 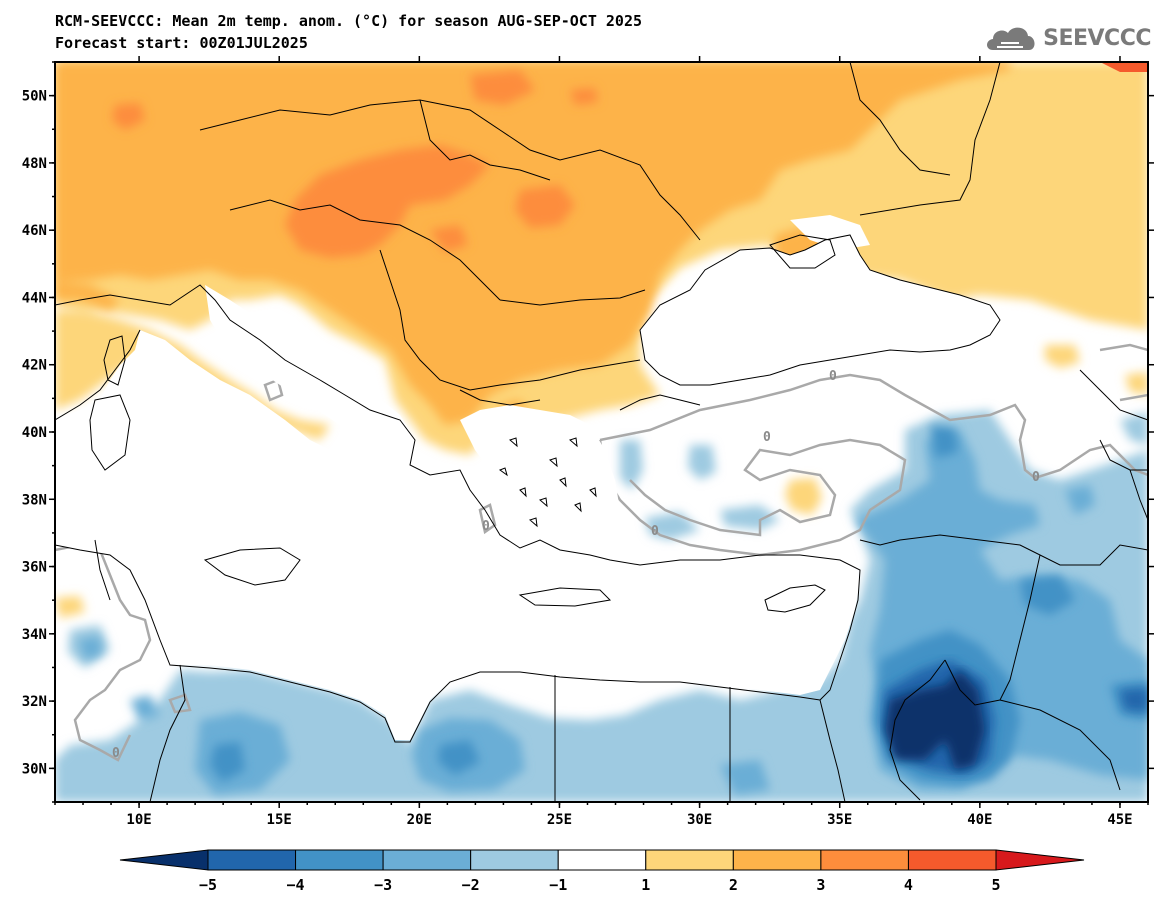 What do you see at coordinates (34, 164) in the screenshot?
I see `lat-label: 48N` at bounding box center [34, 164].